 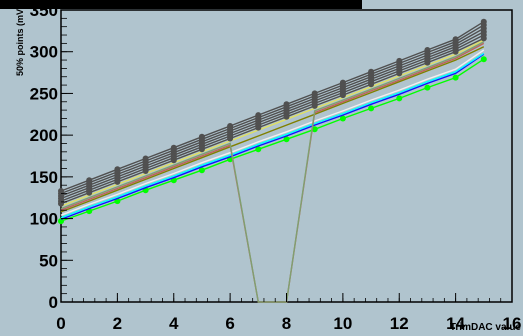 I want to click on data-point-s0-x13, so click(x=427, y=87).